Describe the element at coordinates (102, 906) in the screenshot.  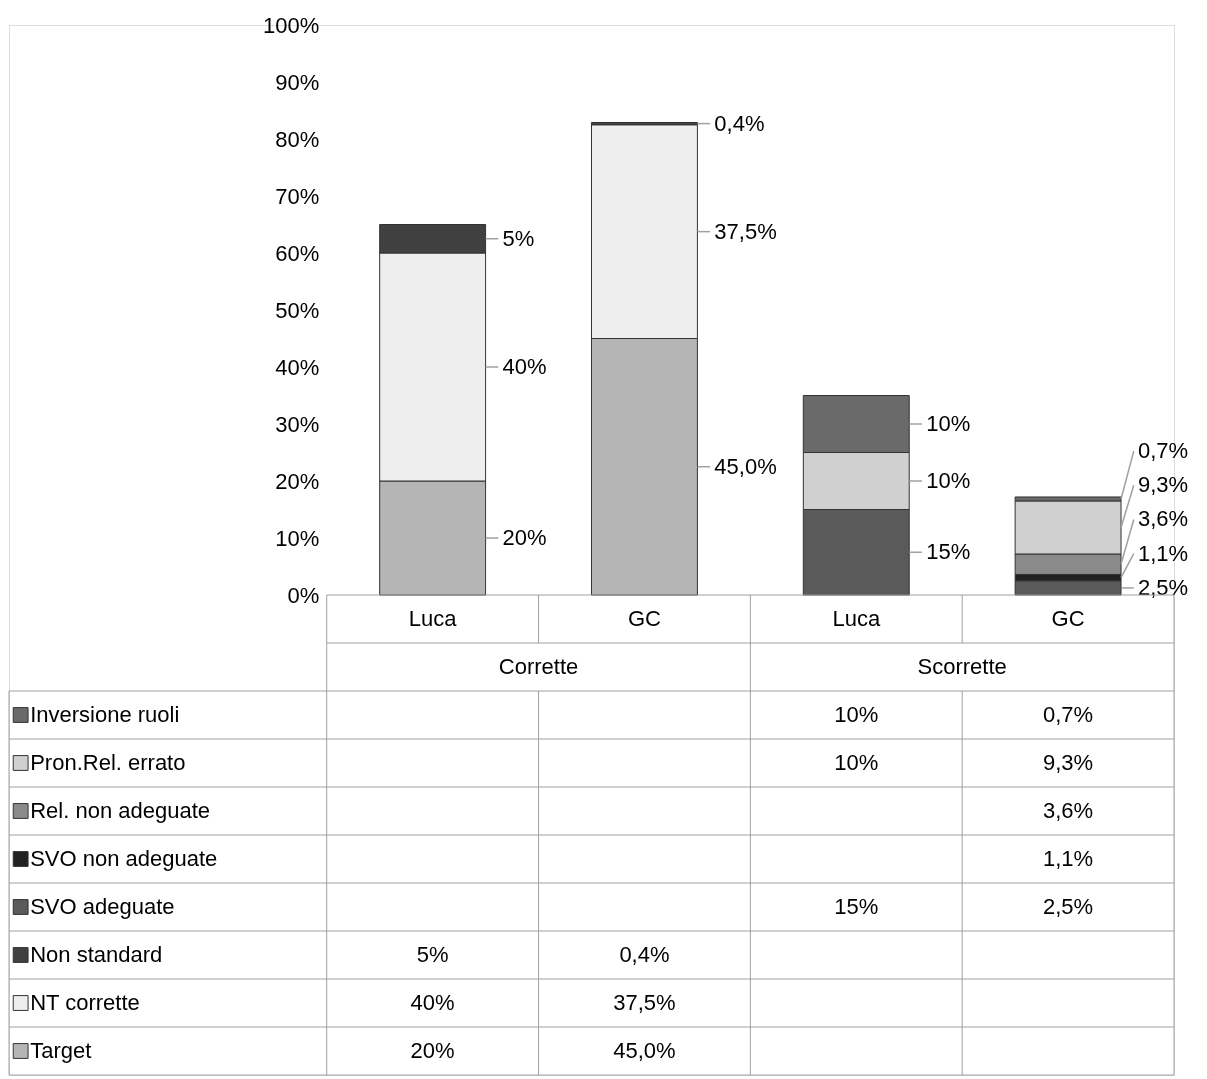
I see `legend-label: SVO adeguate` at that location.